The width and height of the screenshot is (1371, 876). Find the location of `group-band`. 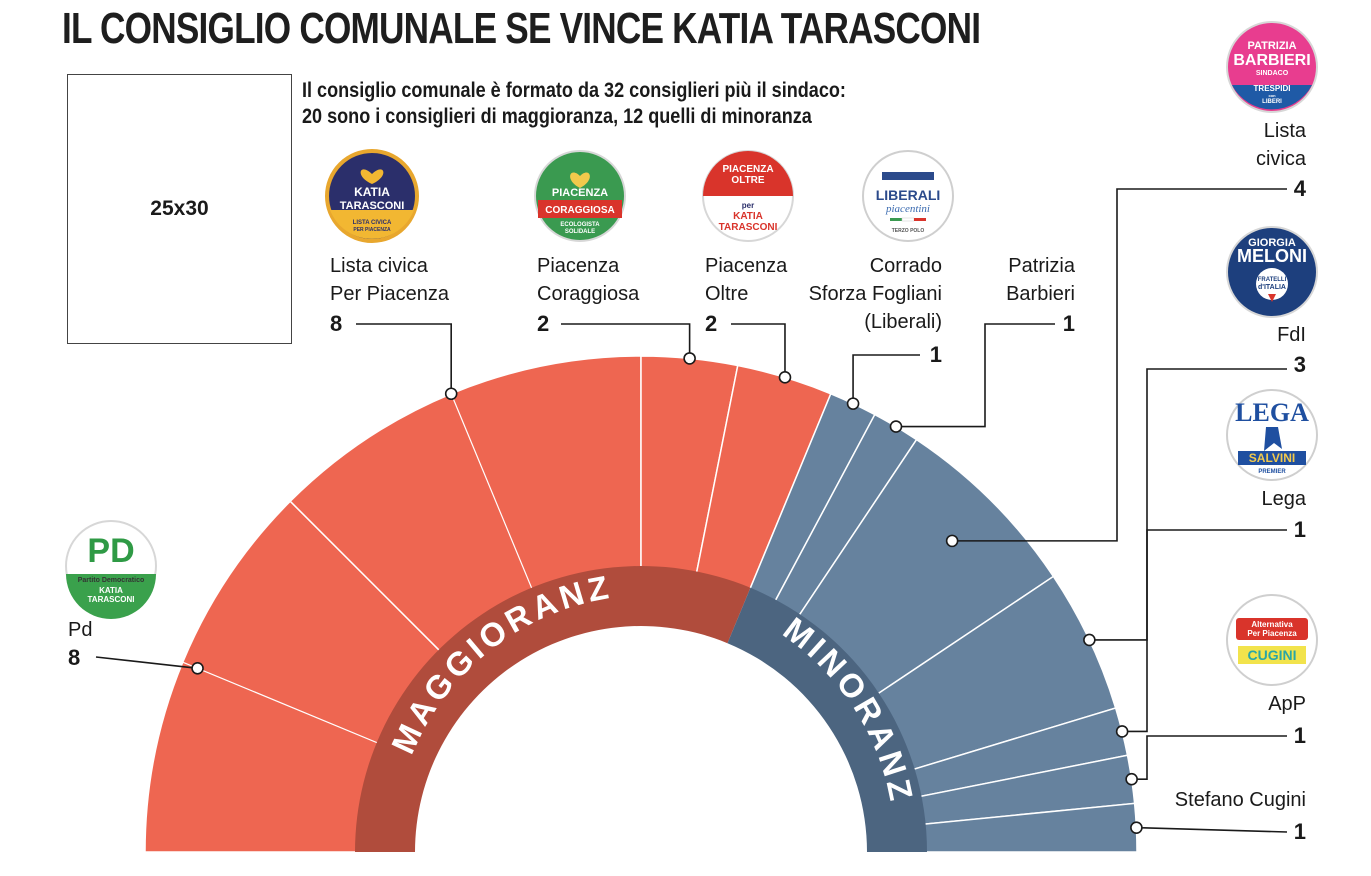

group-band is located at coordinates (641, 709).